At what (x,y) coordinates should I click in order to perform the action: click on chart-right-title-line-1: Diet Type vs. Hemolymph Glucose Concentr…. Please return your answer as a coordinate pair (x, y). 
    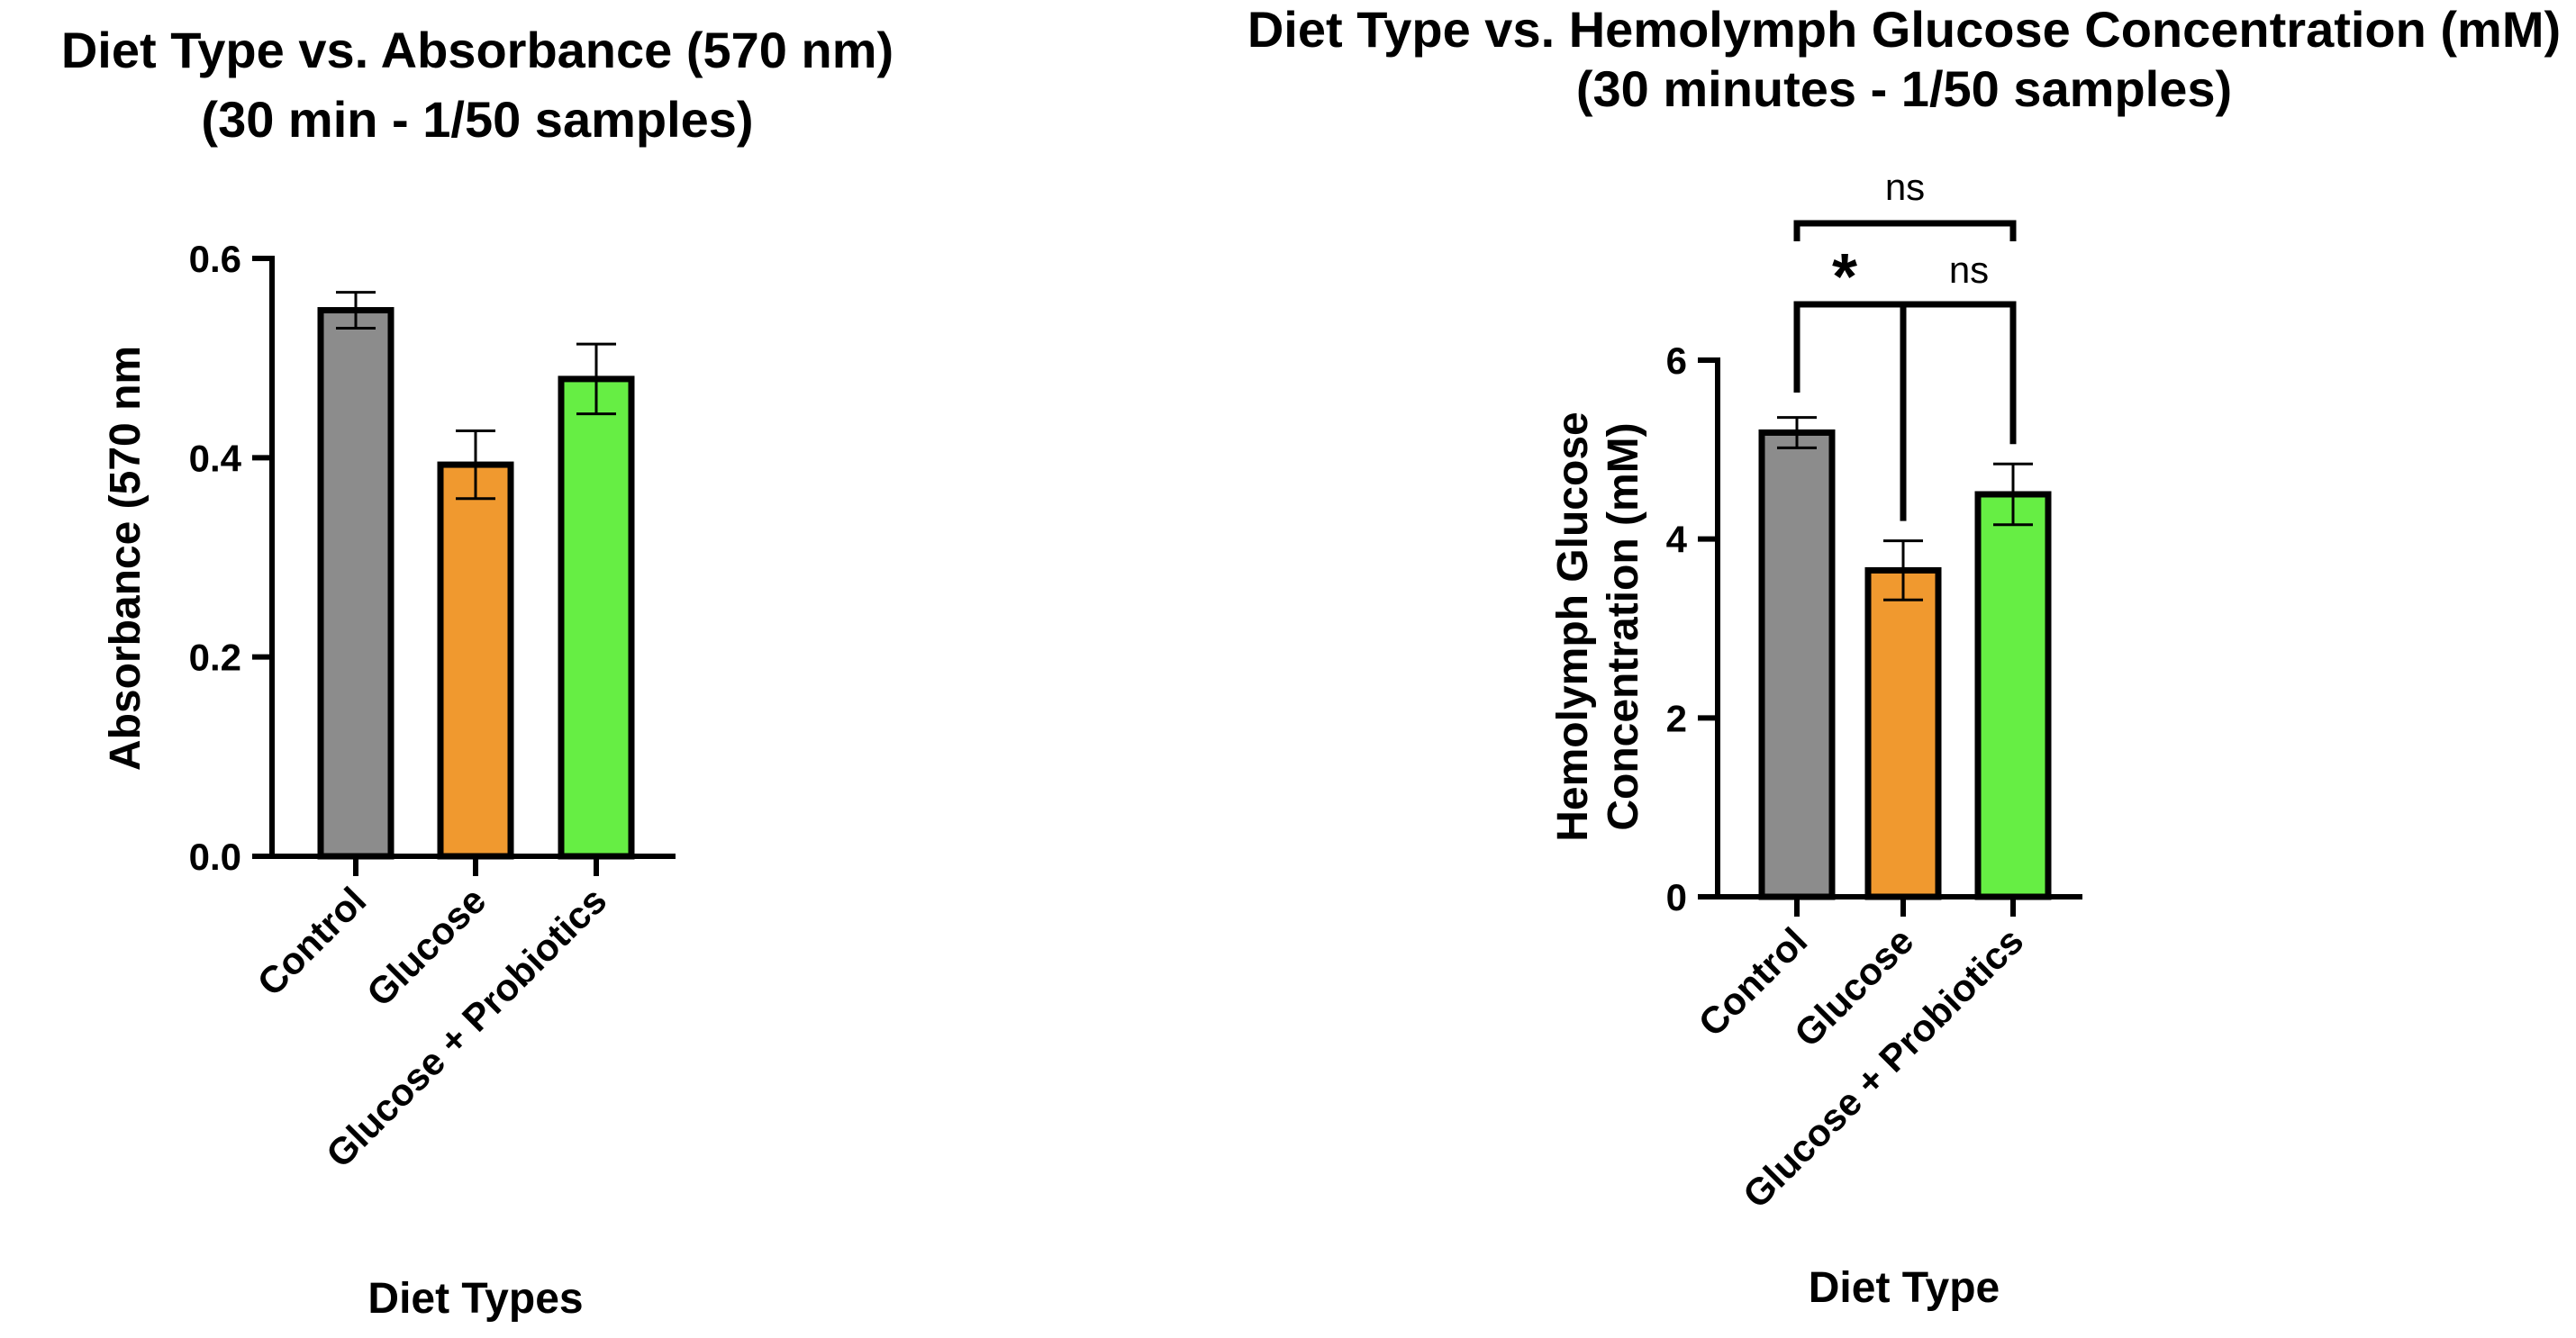
    Looking at the image, I should click on (1904, 29).